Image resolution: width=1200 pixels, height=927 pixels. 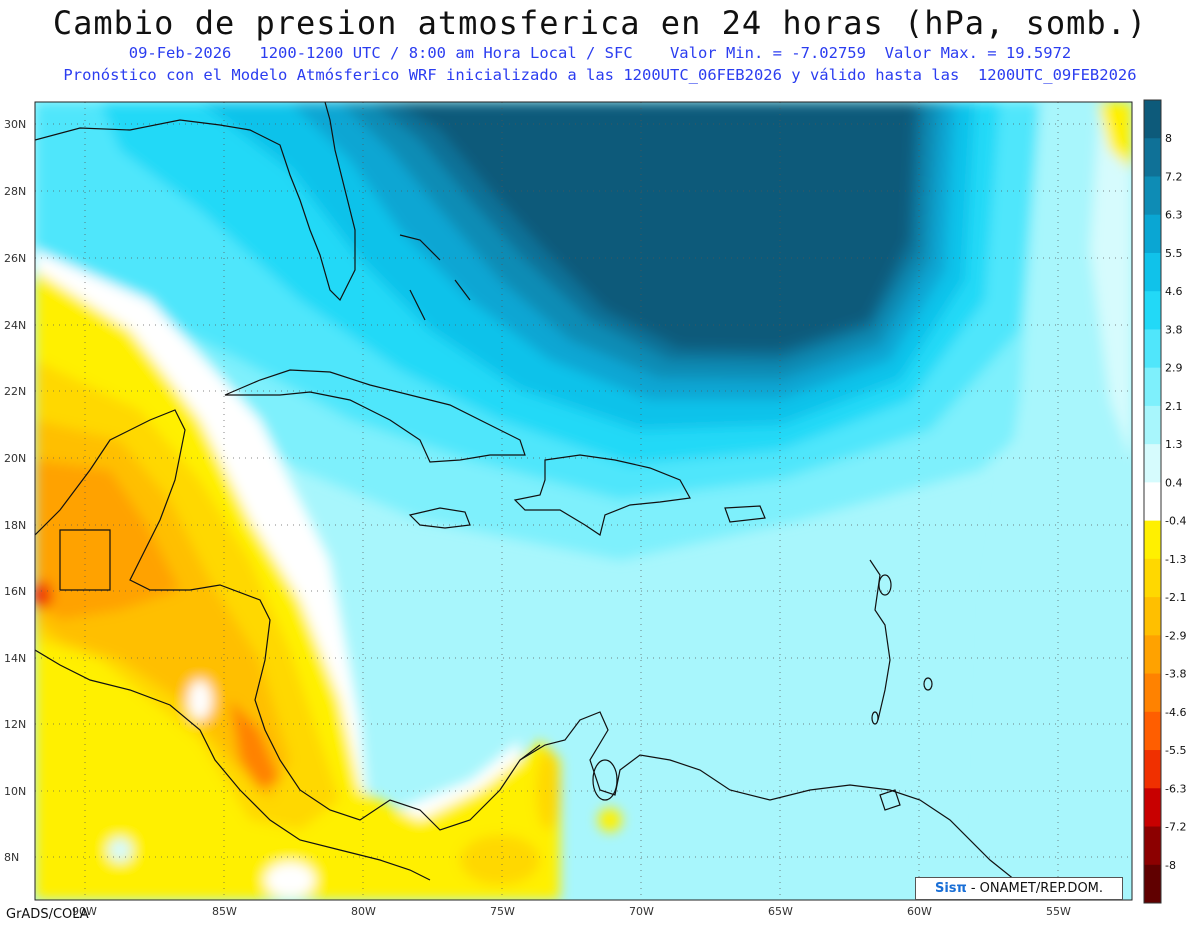 What do you see at coordinates (15, 658) in the screenshot?
I see `lat-label: 14N` at bounding box center [15, 658].